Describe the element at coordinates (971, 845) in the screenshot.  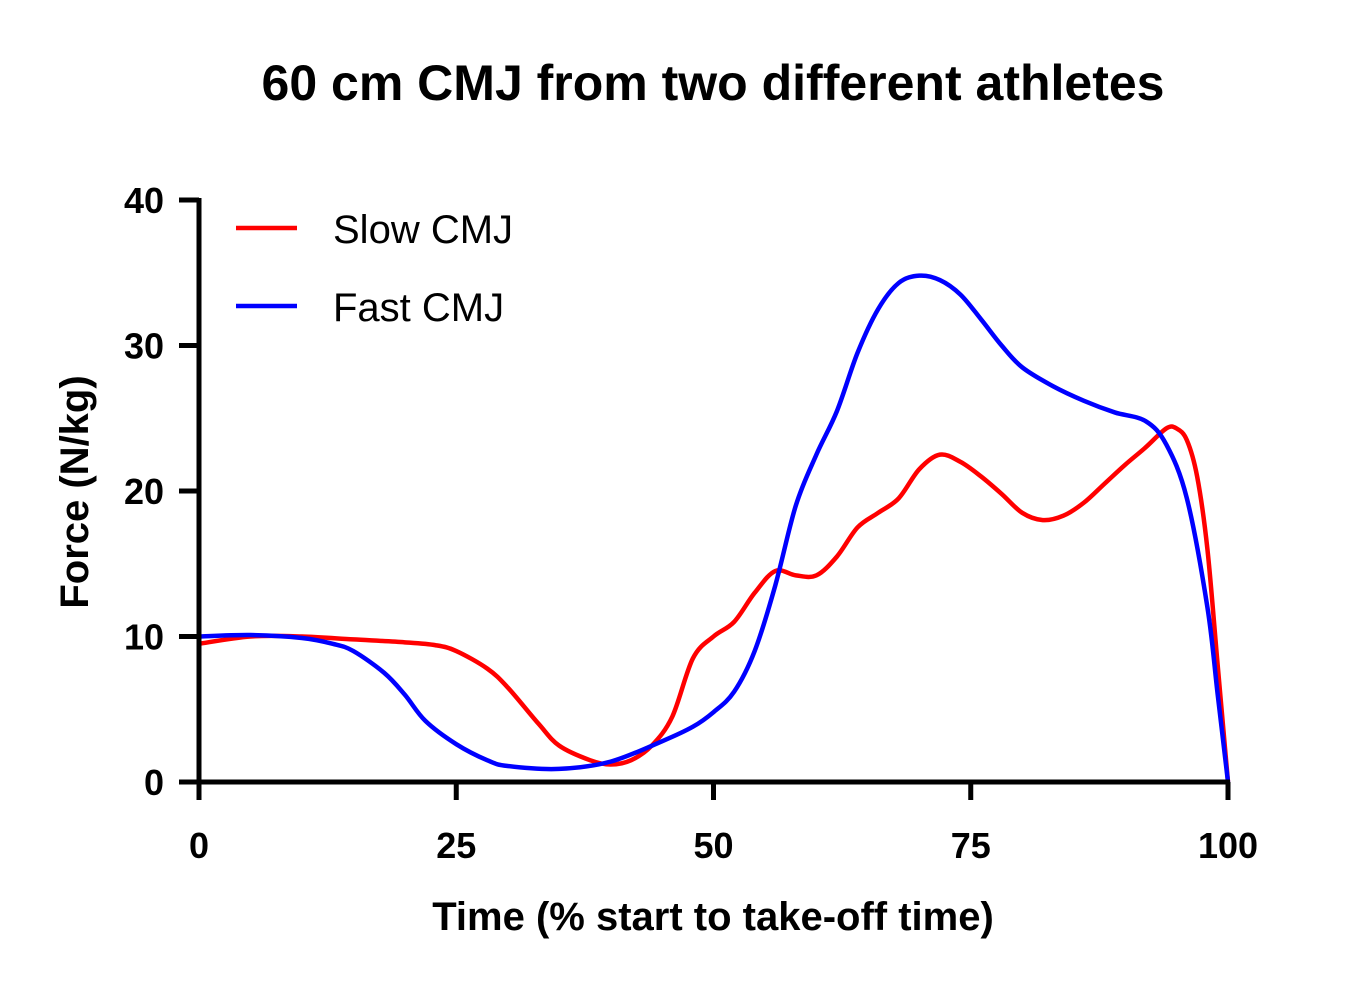
I see `x-tick-label: 75` at that location.